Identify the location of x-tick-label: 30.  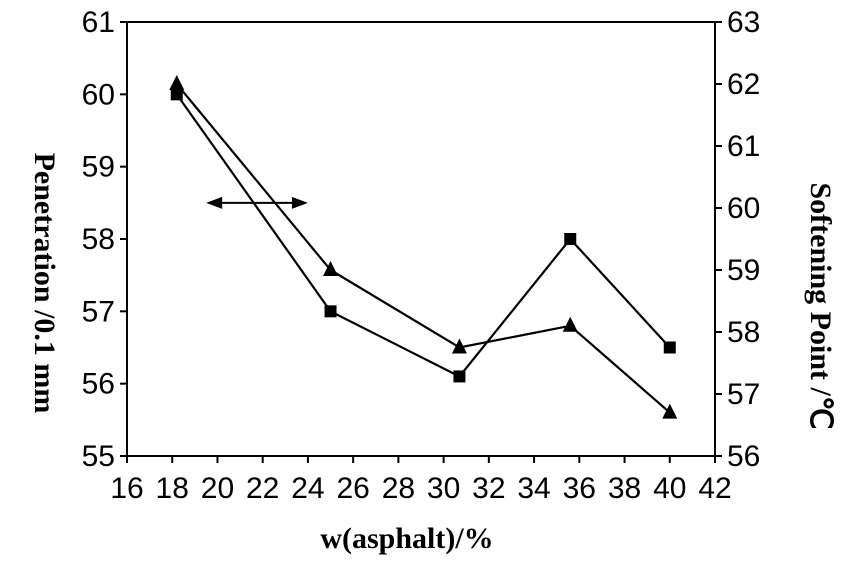
(443, 488).